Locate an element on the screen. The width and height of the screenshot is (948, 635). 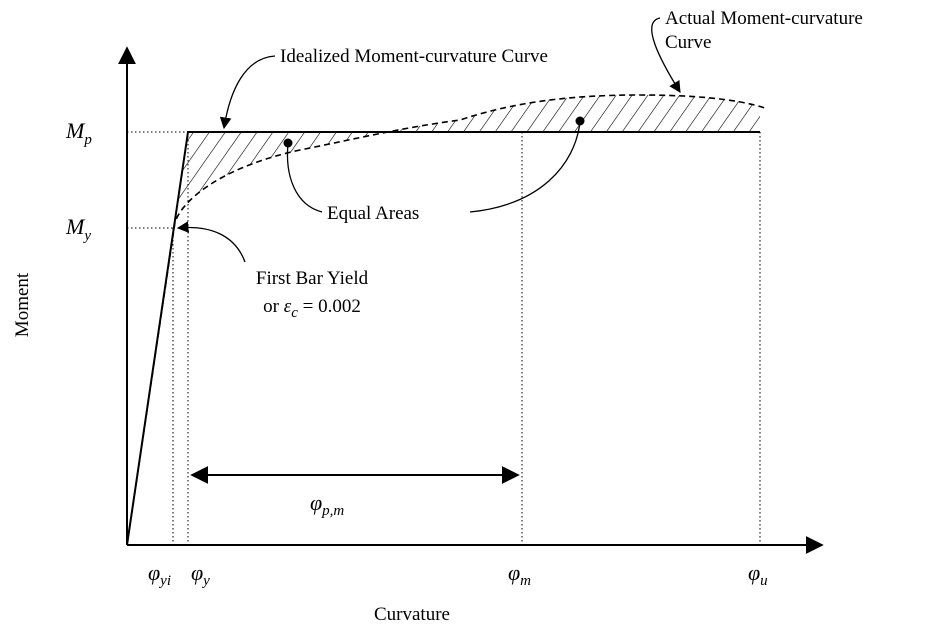
text: p,m is located at coordinates (332, 511).